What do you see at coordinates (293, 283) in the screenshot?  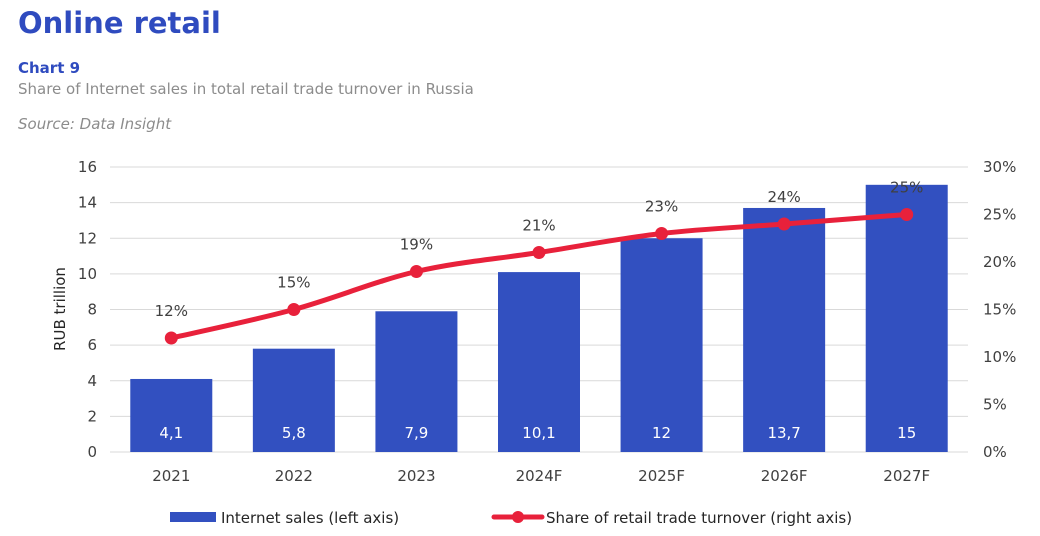 I see `line-value-label: 15%` at bounding box center [293, 283].